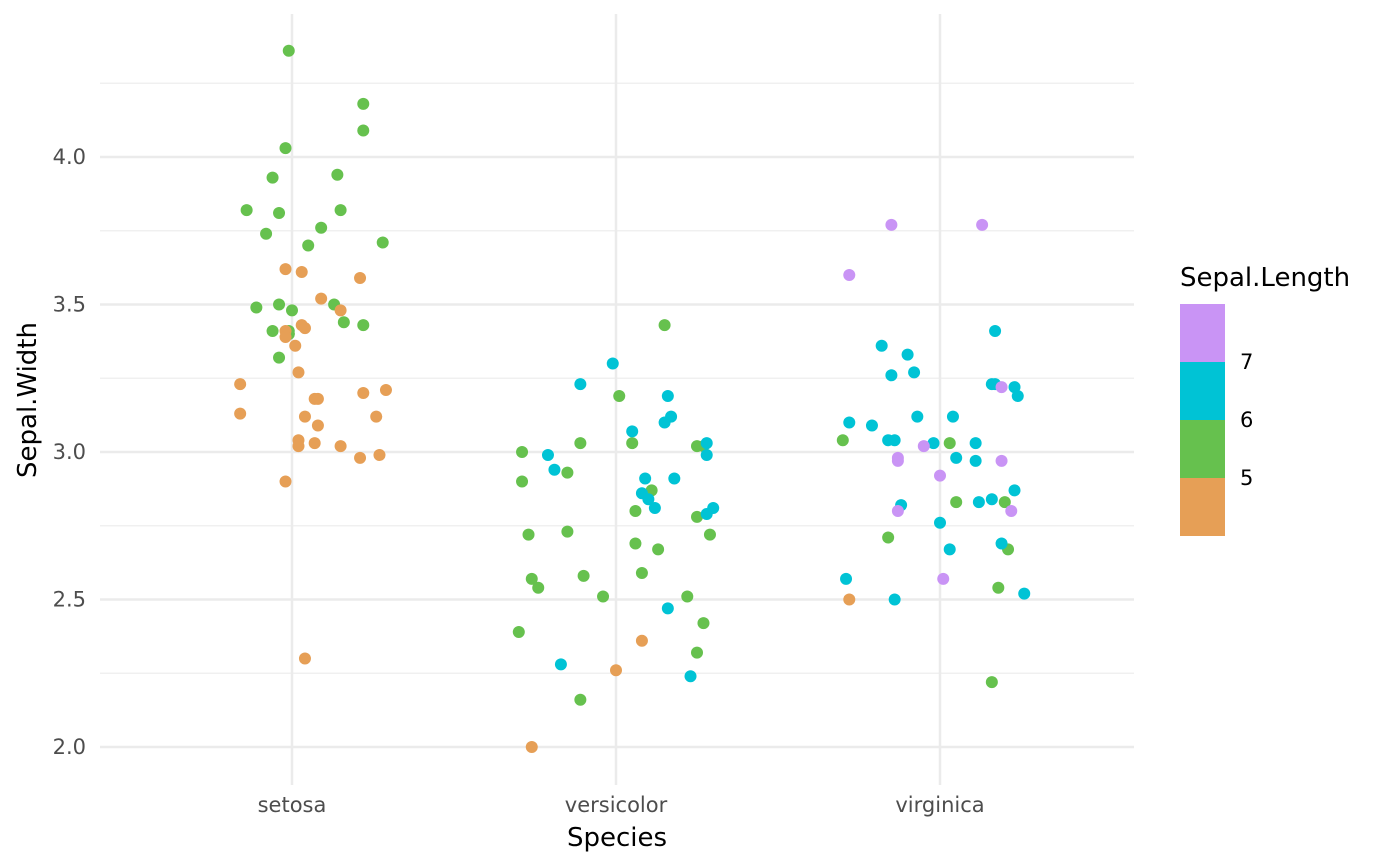  Describe the element at coordinates (1246, 362) in the screenshot. I see `legend-label: 7` at that location.